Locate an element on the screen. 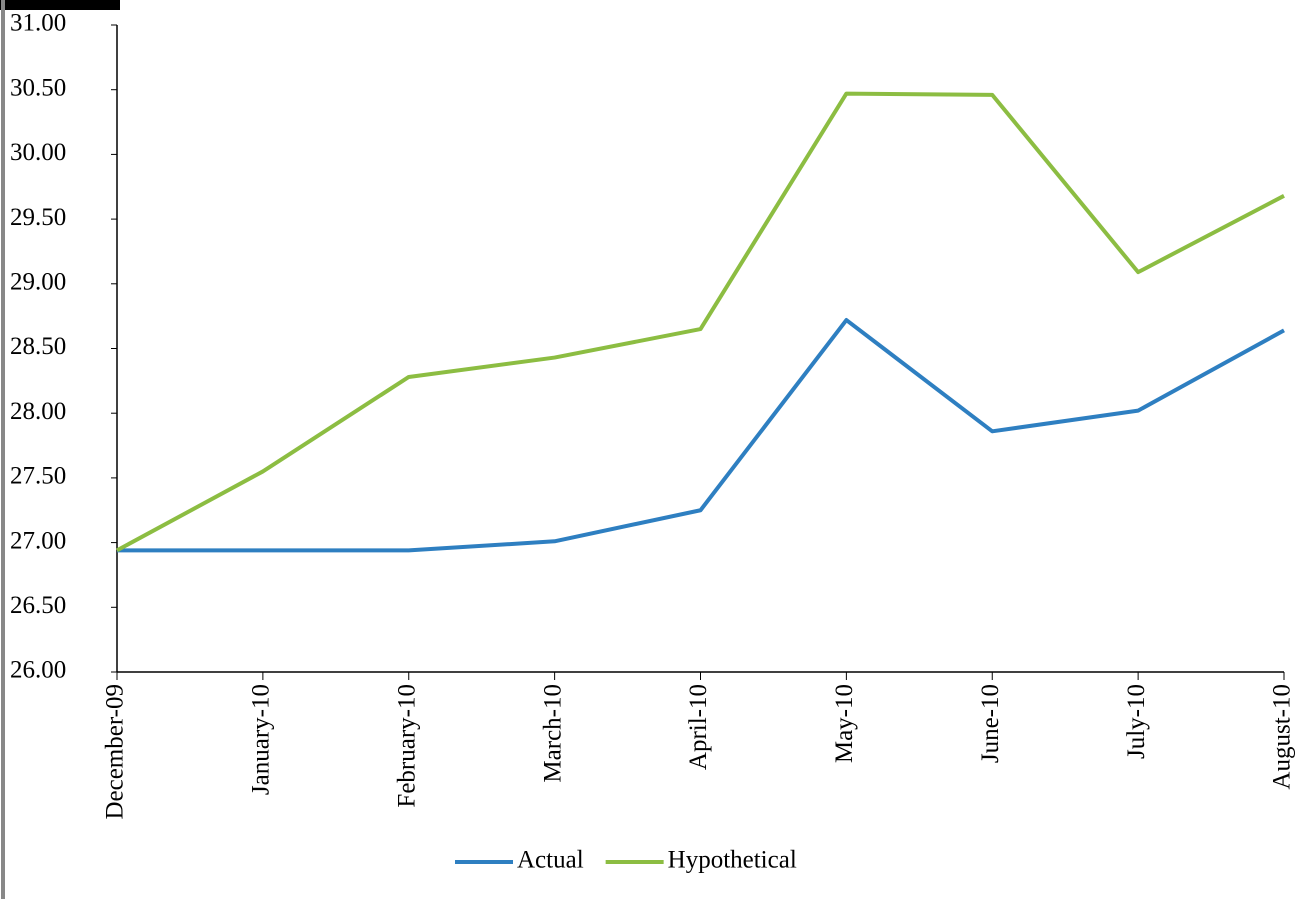  y-tick-label: 30.50 is located at coordinates (38, 87).